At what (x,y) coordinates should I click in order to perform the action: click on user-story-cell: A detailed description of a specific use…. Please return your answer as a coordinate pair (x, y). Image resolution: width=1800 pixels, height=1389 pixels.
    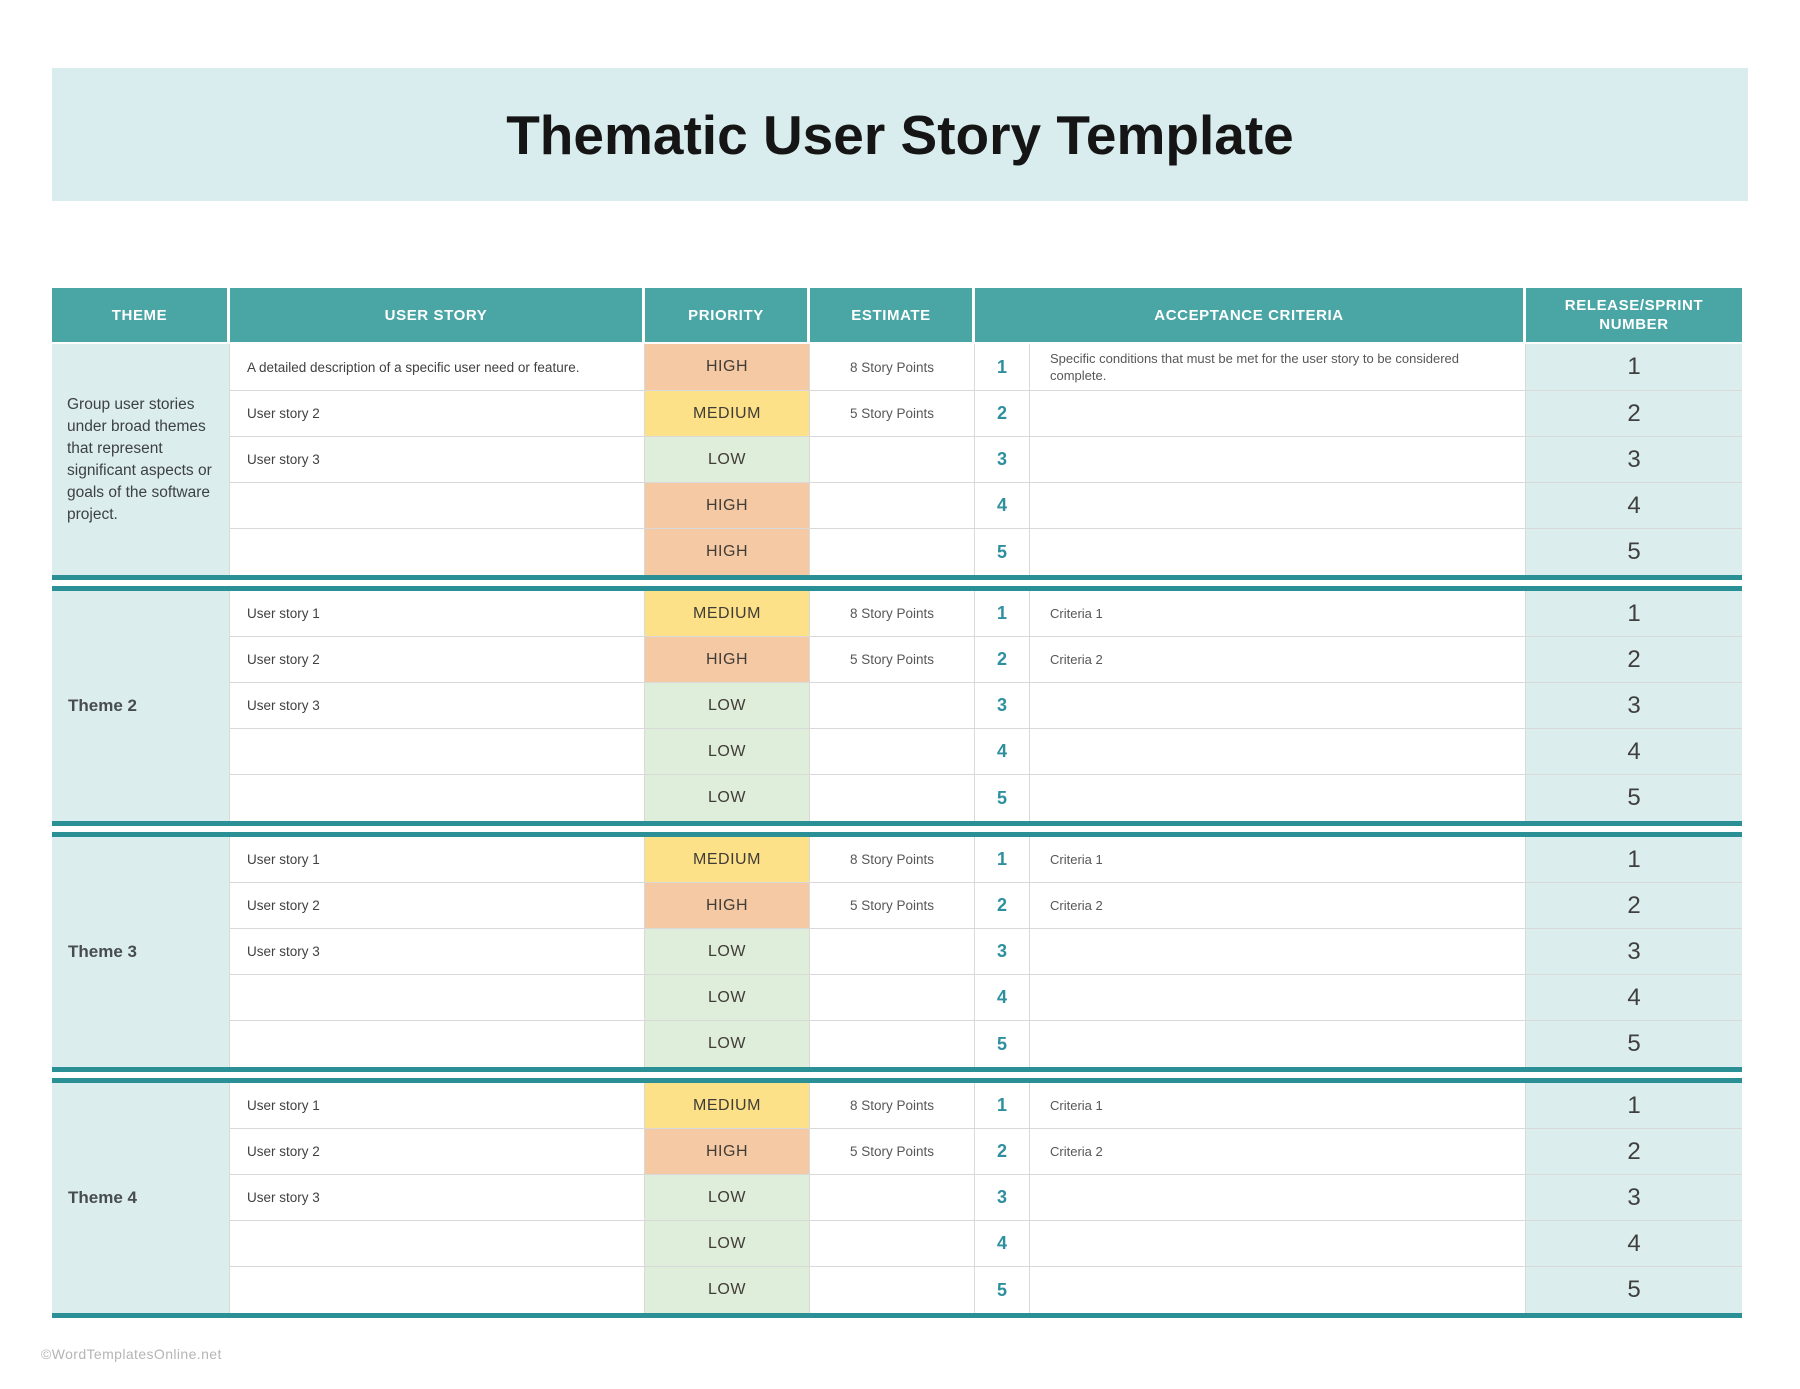
    Looking at the image, I should click on (437, 367).